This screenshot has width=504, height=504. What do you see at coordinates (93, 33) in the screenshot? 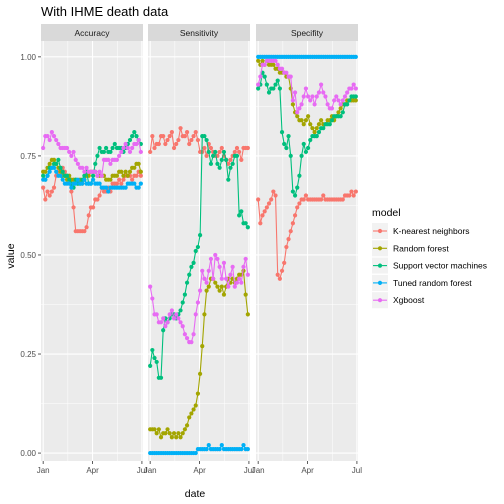
I see `panel-strip-label: Accuracy` at bounding box center [93, 33].